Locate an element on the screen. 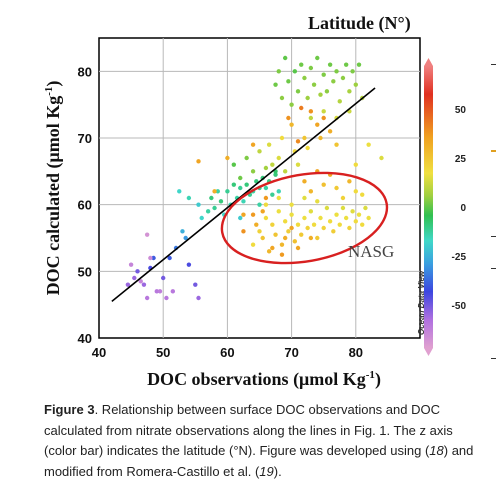  chart-title: Latitude (N°) is located at coordinates (359, 23).